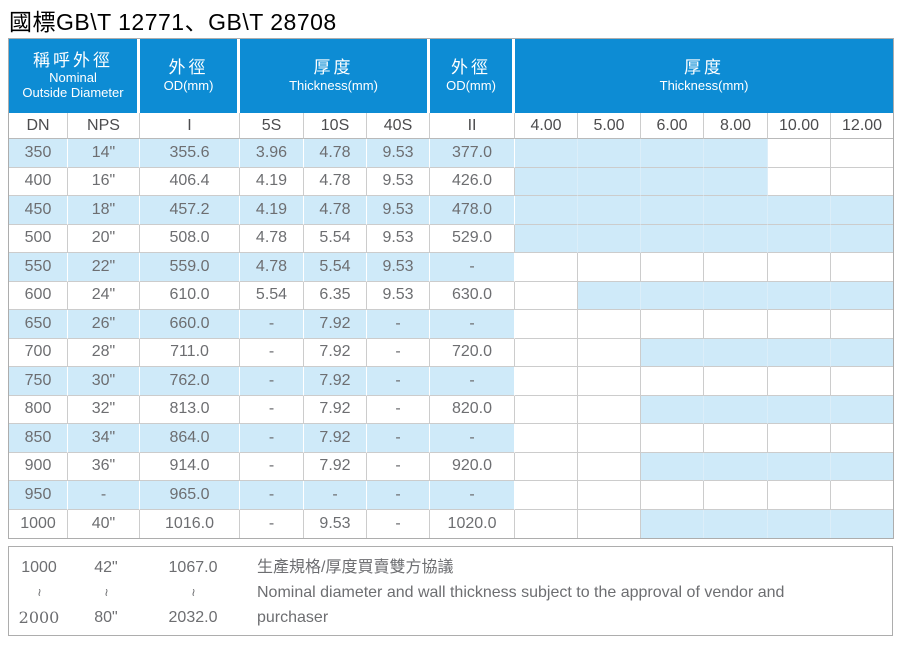 The image size is (900, 651). I want to click on cell-nps: 40", so click(104, 523).